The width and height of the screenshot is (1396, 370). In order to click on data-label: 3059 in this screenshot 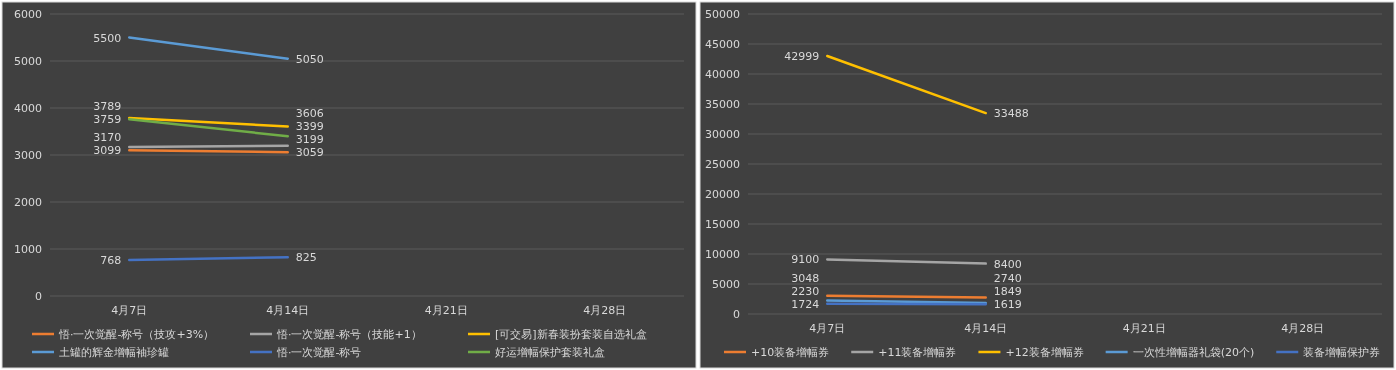, I will do `click(309, 153)`.